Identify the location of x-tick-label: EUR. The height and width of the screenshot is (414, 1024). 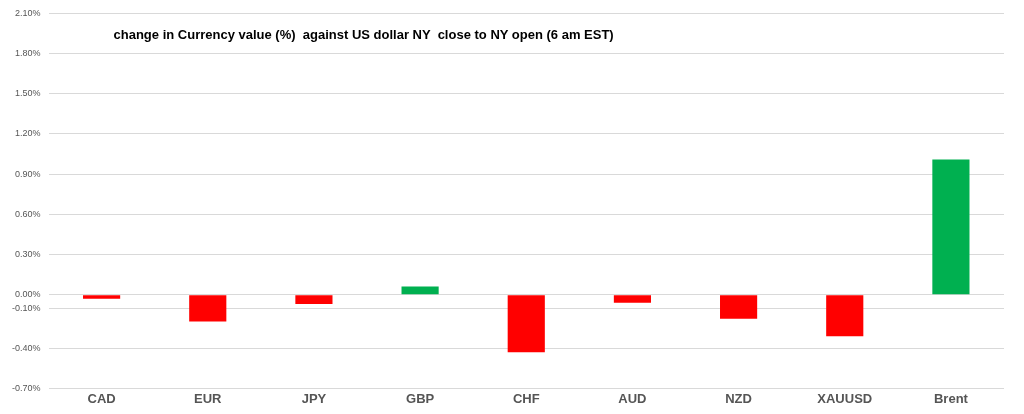
(208, 398).